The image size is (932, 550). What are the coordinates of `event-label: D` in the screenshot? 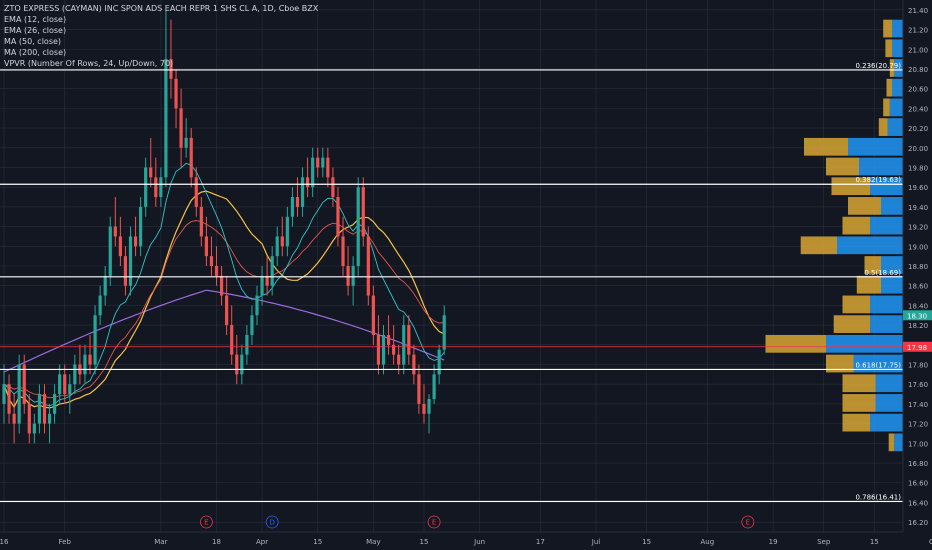 It's located at (271, 523).